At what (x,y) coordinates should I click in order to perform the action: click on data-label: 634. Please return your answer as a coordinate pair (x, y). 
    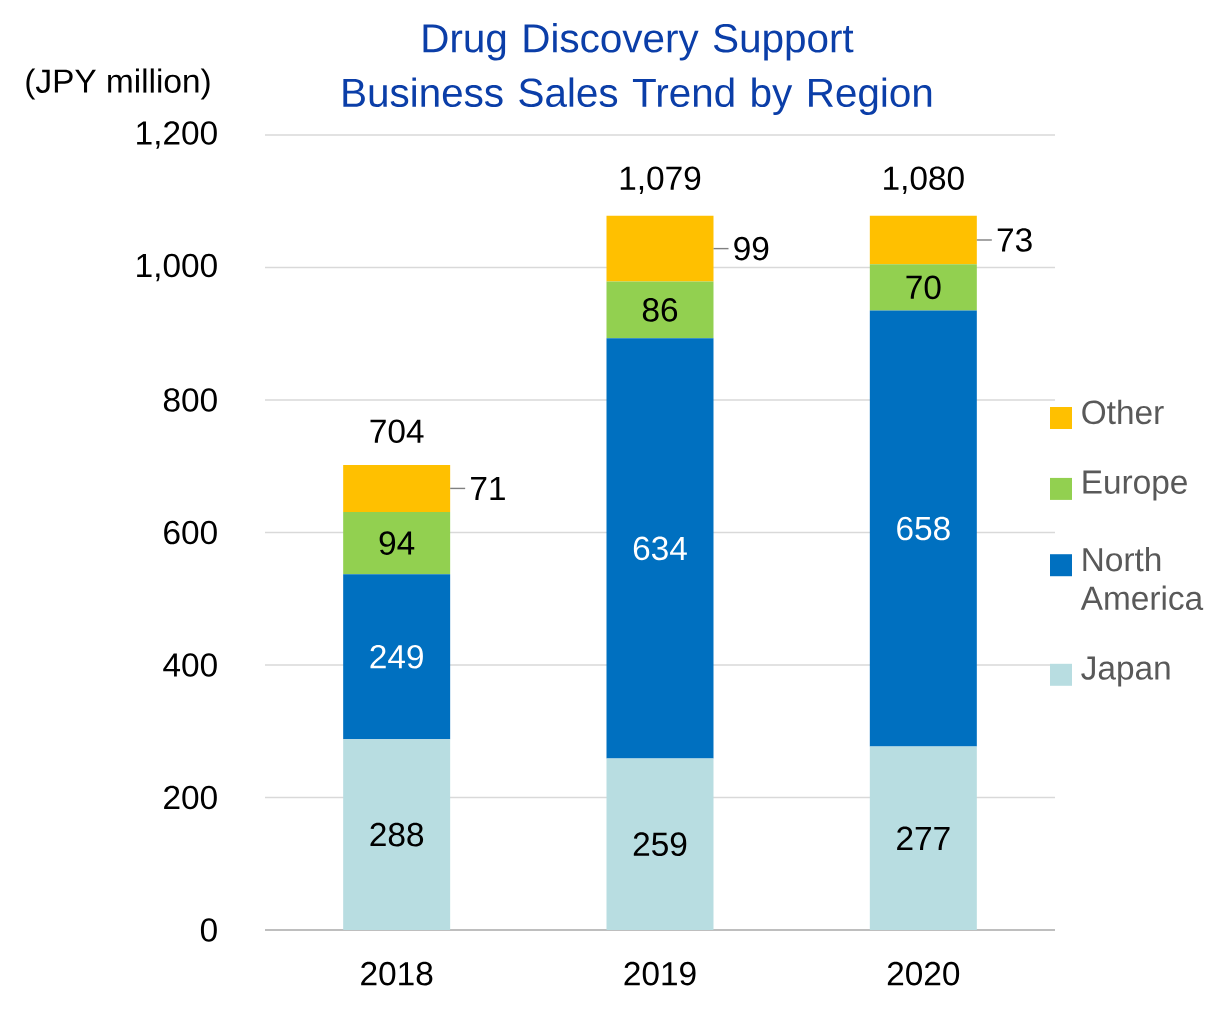
    Looking at the image, I should click on (660, 548).